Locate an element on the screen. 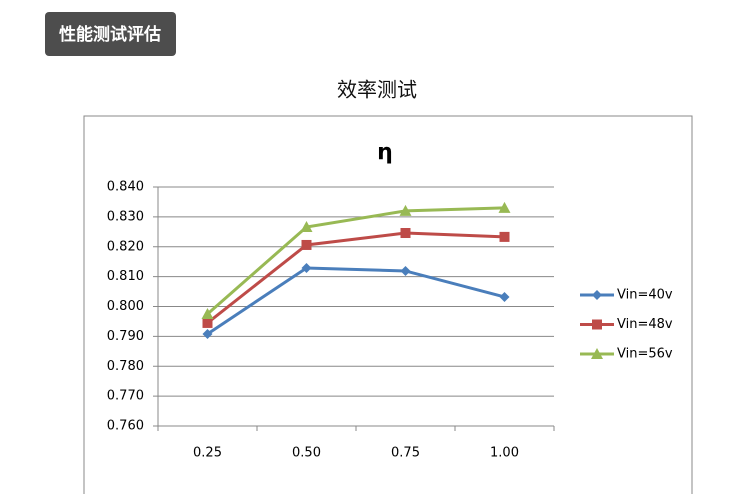 The image size is (747, 494). y-tick-label: 0.810 is located at coordinates (125, 276).